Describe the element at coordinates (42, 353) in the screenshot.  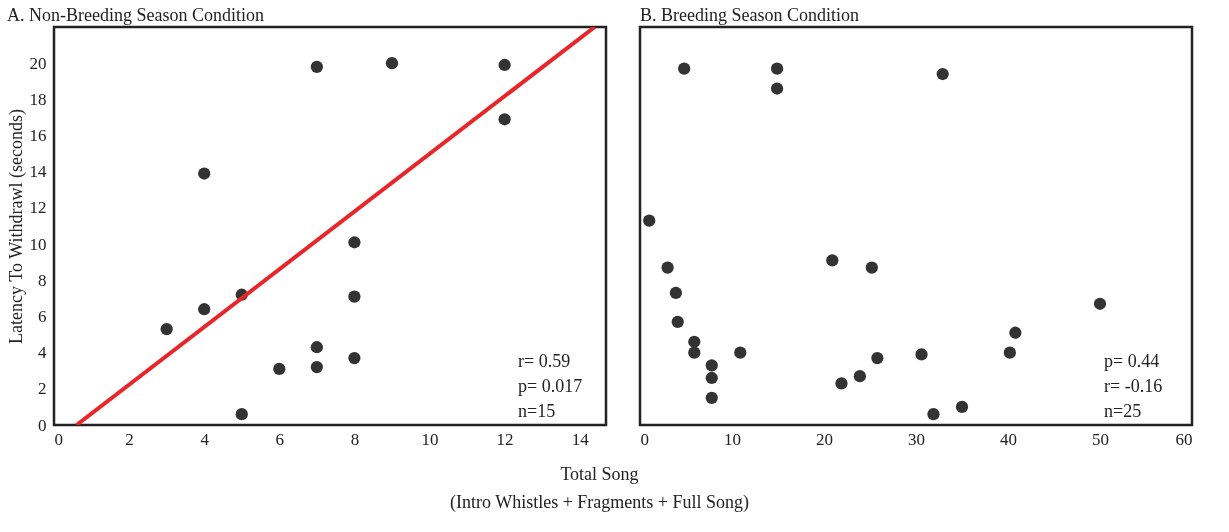
I see `y-tick-label: 4` at that location.